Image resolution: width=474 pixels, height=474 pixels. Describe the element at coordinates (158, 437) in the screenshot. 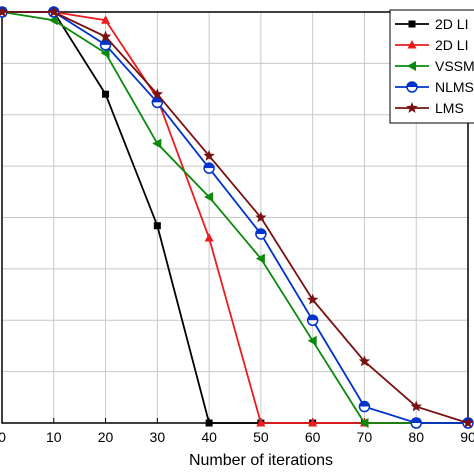

I see `x-tick-label: 30` at that location.